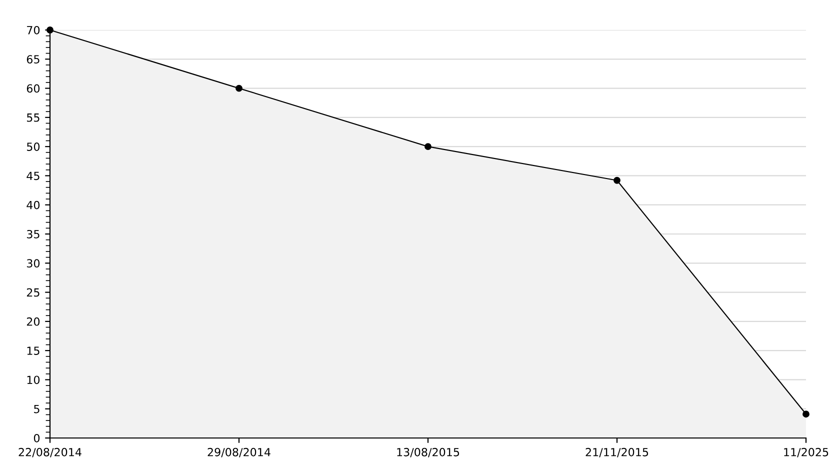 This screenshot has height=468, width=834. I want to click on y-tick-label: 70, so click(33, 30).